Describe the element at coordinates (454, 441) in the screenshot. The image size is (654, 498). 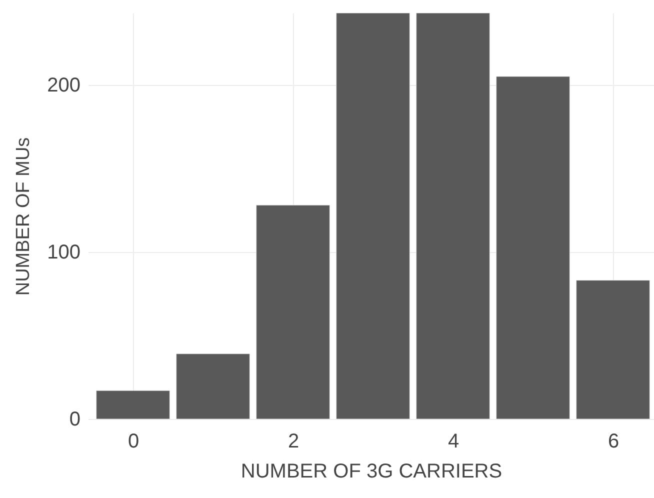
I see `x-tick-label: 4` at that location.